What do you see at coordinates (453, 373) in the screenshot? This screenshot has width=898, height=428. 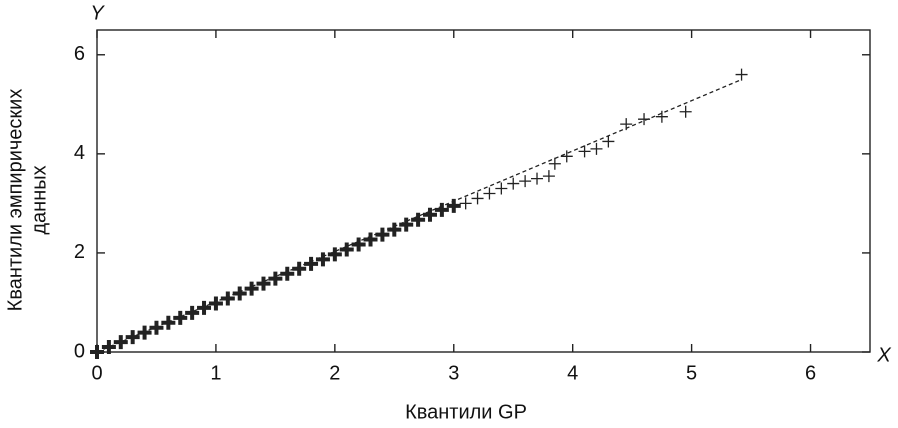 I see `x-tick-label: 3` at bounding box center [453, 373].